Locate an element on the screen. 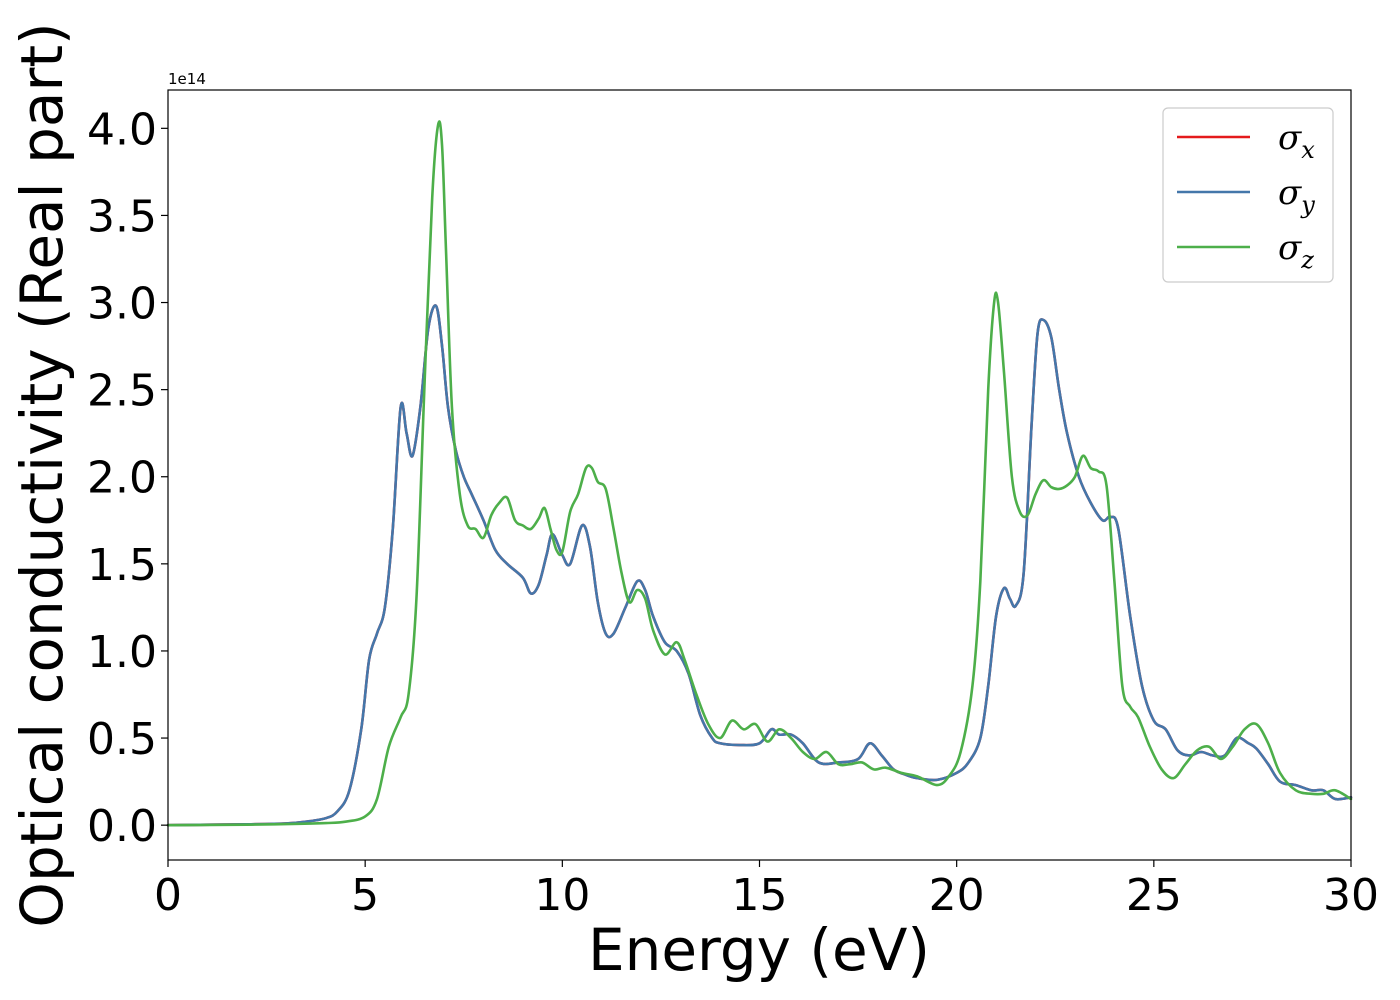 The image size is (1400, 1000). y-axis-label: Optical conductivity (Real part) is located at coordinates (42, 474).